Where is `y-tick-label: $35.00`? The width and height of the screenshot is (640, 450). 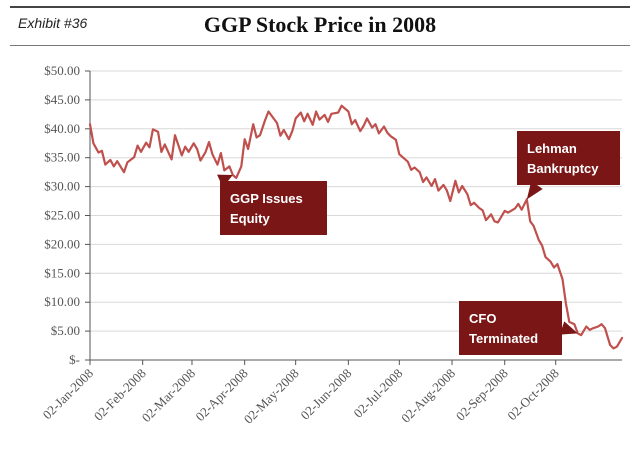 y-tick-label: $35.00 is located at coordinates (62, 157).